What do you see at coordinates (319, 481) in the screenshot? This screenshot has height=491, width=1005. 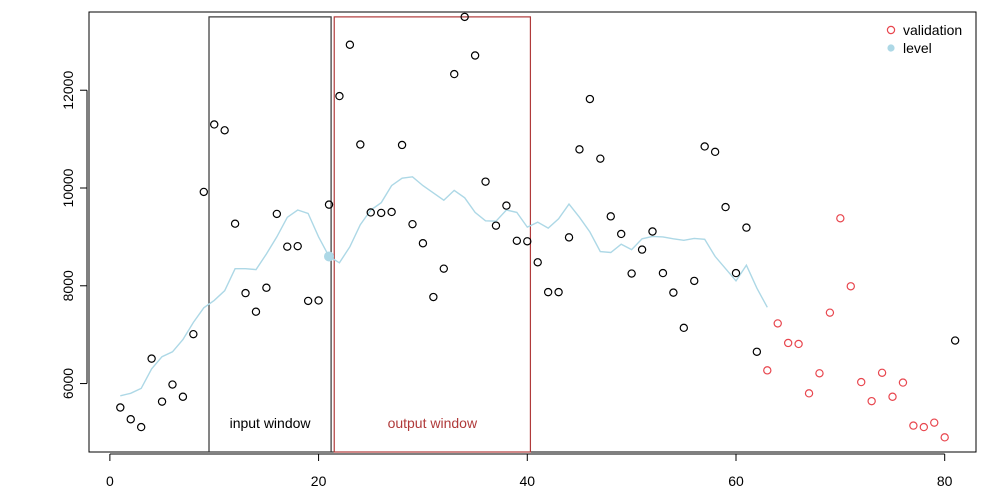 I see `x-tick-label-1: 20` at bounding box center [319, 481].